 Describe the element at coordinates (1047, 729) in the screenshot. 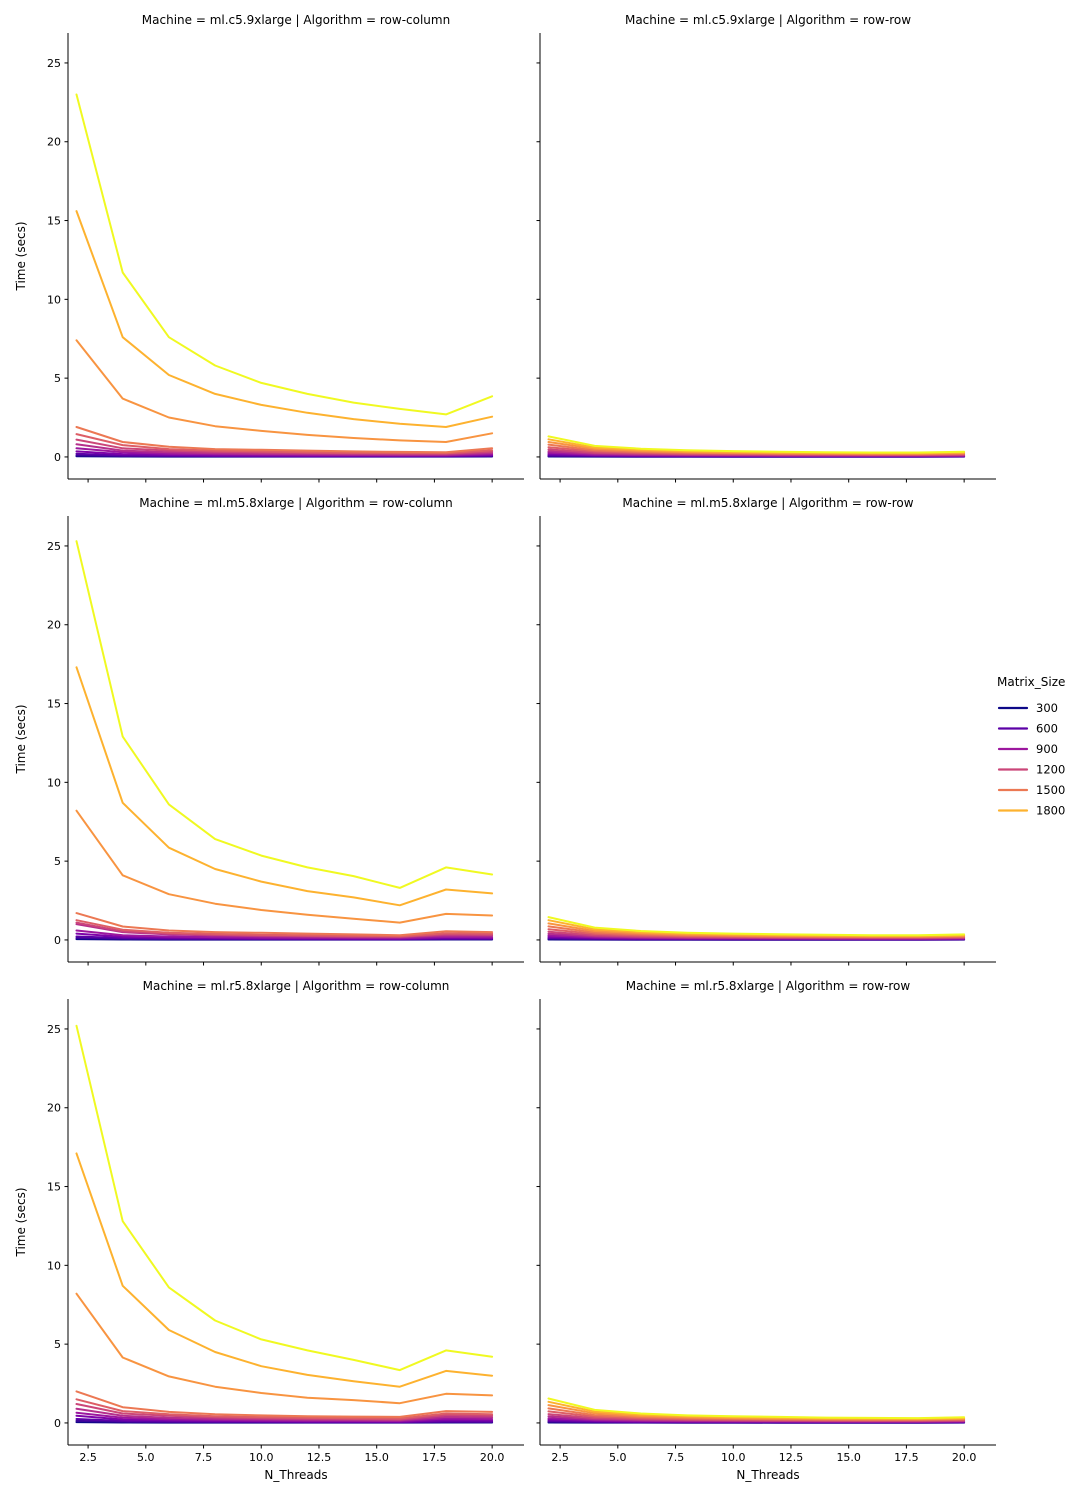

I see `legend-entry-label: 600` at that location.